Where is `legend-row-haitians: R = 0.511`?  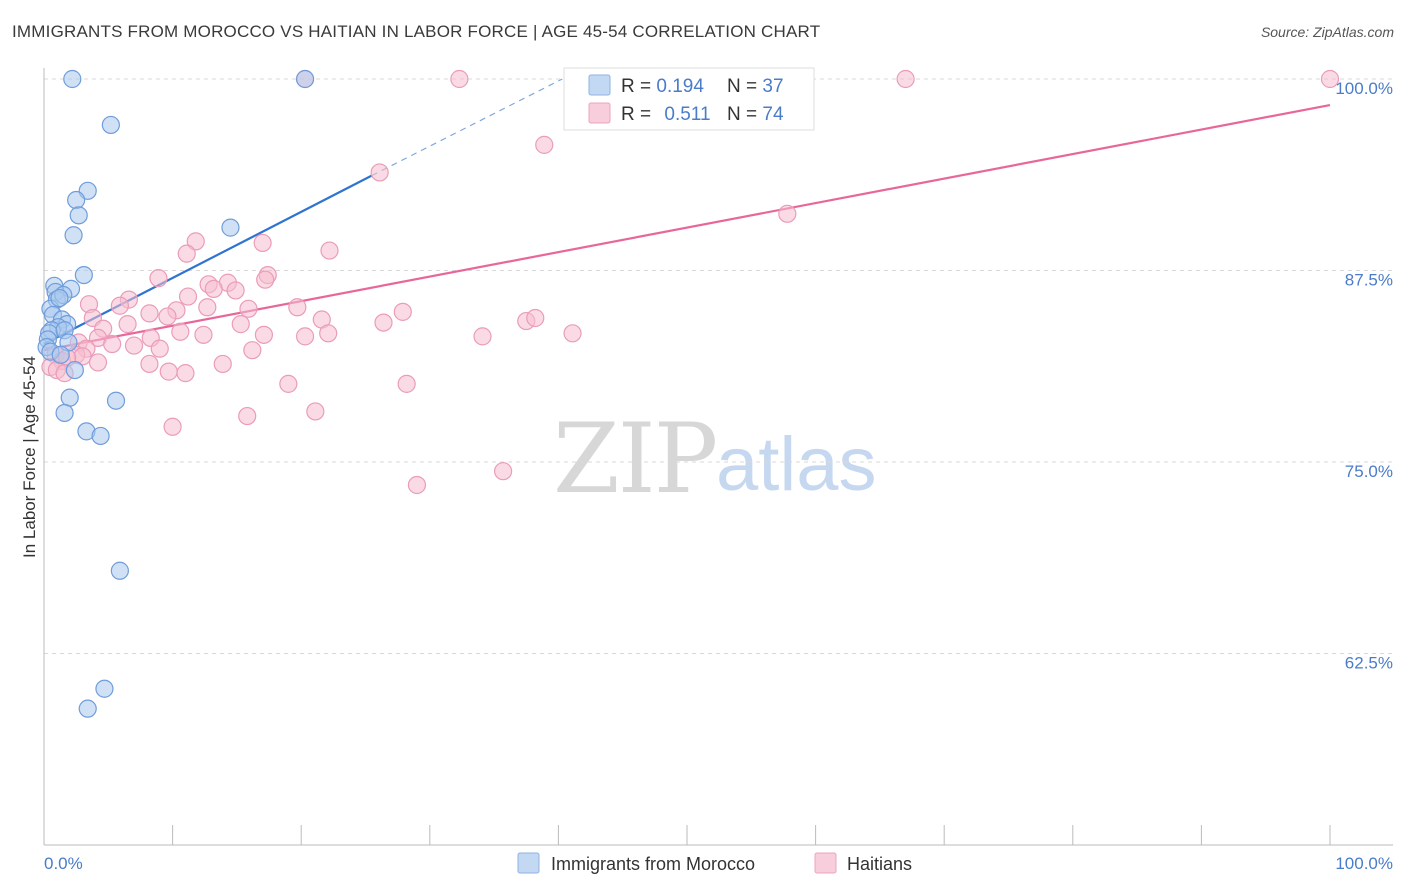 legend-row-haitians: R = 0.511 is located at coordinates (666, 114).